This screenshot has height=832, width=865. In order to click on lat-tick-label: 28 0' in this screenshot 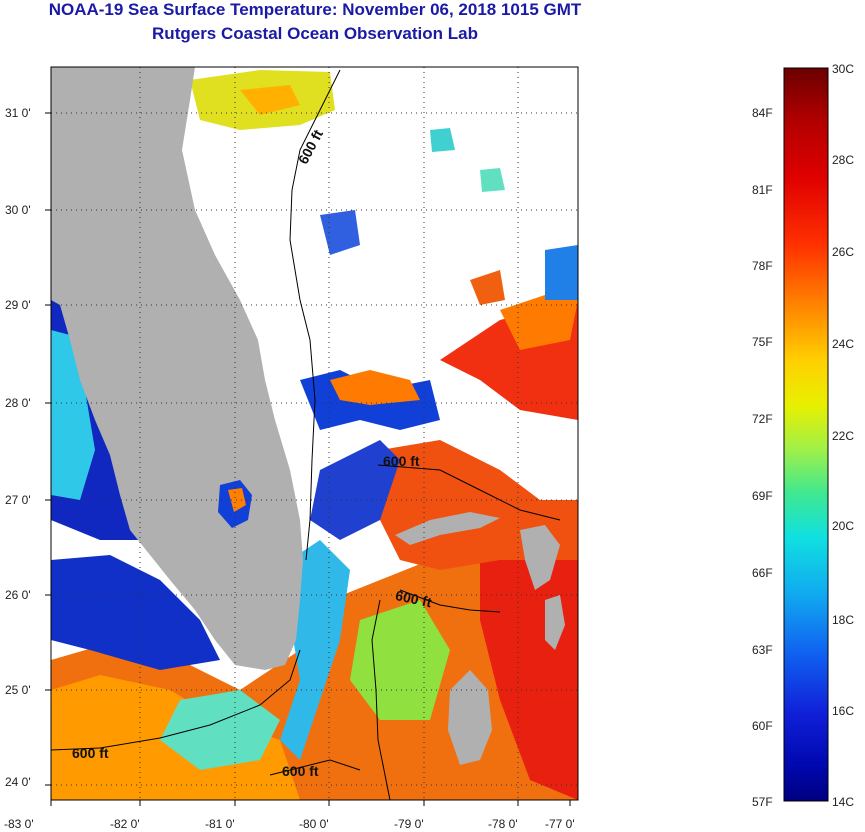, I will do `click(18, 403)`.